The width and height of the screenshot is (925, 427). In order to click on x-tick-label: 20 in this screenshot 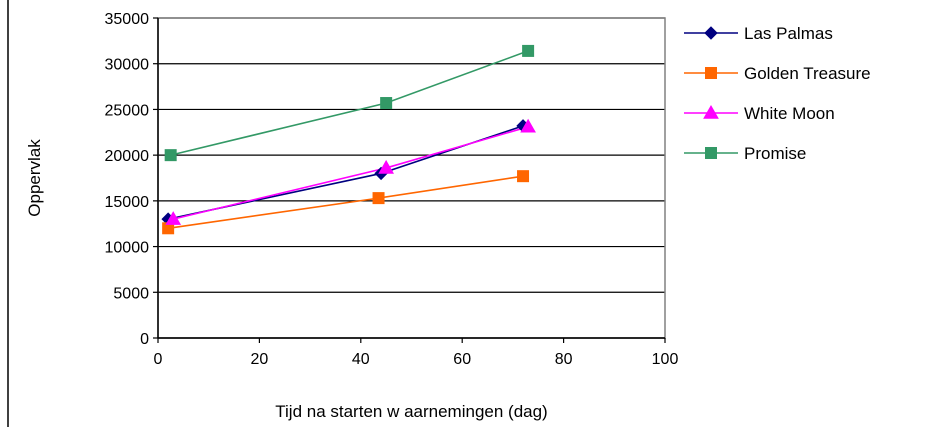, I will do `click(260, 359)`.